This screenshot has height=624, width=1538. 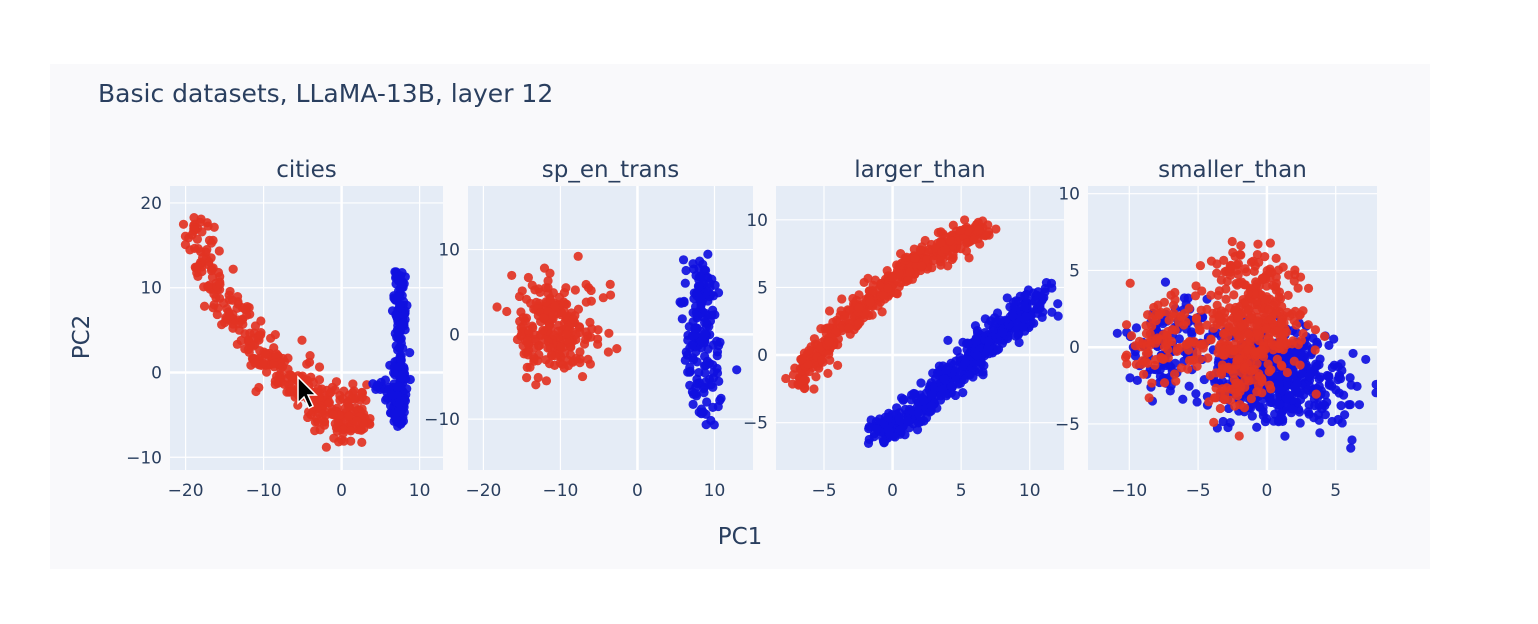 What do you see at coordinates (892, 491) in the screenshot?
I see `x-tick-label: 0` at bounding box center [892, 491].